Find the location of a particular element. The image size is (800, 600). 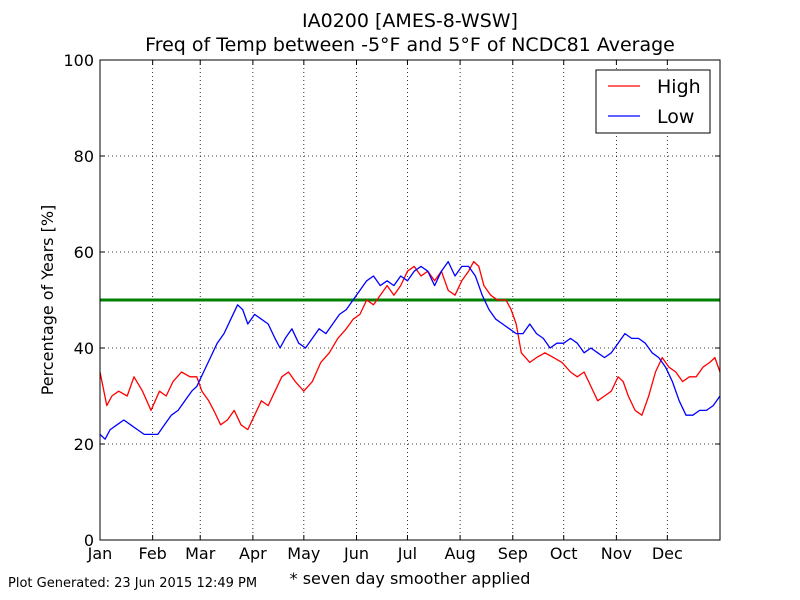

x-tick-label: Dec is located at coordinates (667, 553).